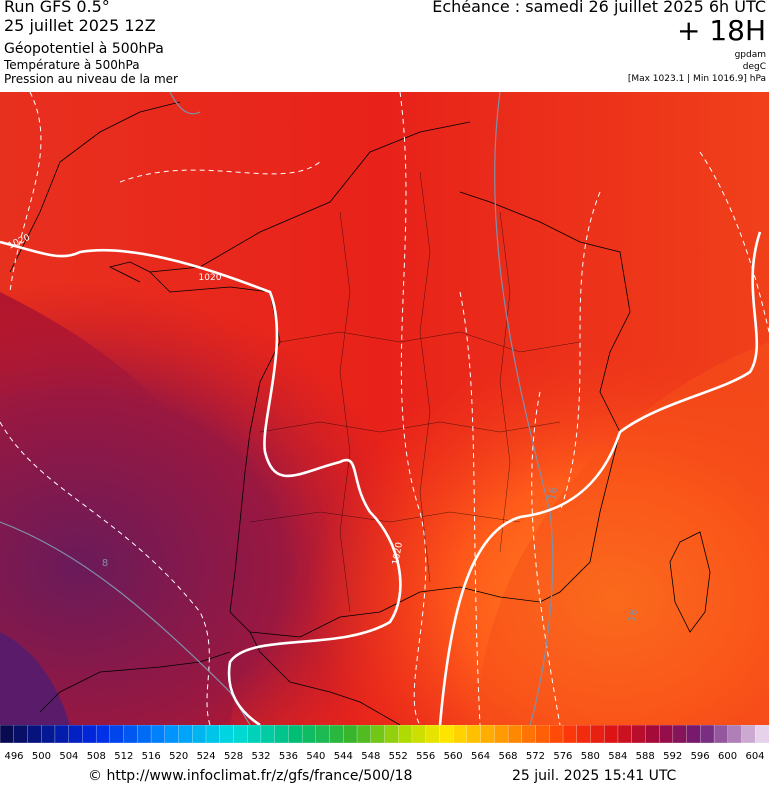 This screenshot has height=786, width=769. I want to click on layer-label: Pression au niveau de la mer, so click(91, 79).